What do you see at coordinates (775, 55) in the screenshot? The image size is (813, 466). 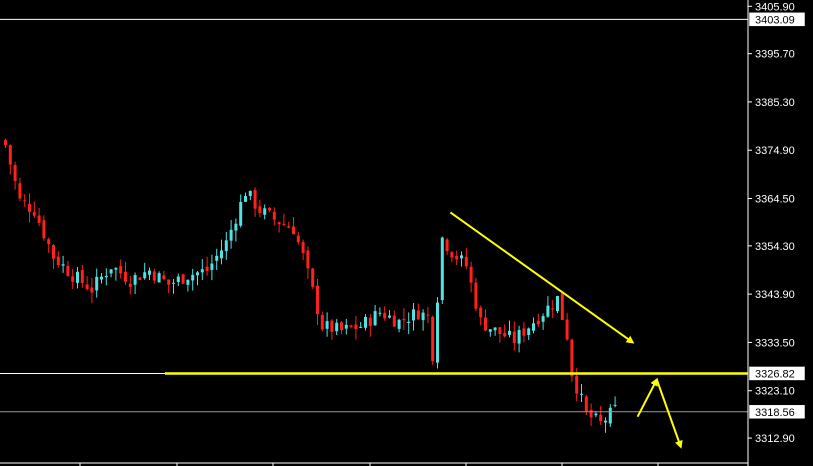 I see `price-tick-label: 3395.70` at bounding box center [775, 55].